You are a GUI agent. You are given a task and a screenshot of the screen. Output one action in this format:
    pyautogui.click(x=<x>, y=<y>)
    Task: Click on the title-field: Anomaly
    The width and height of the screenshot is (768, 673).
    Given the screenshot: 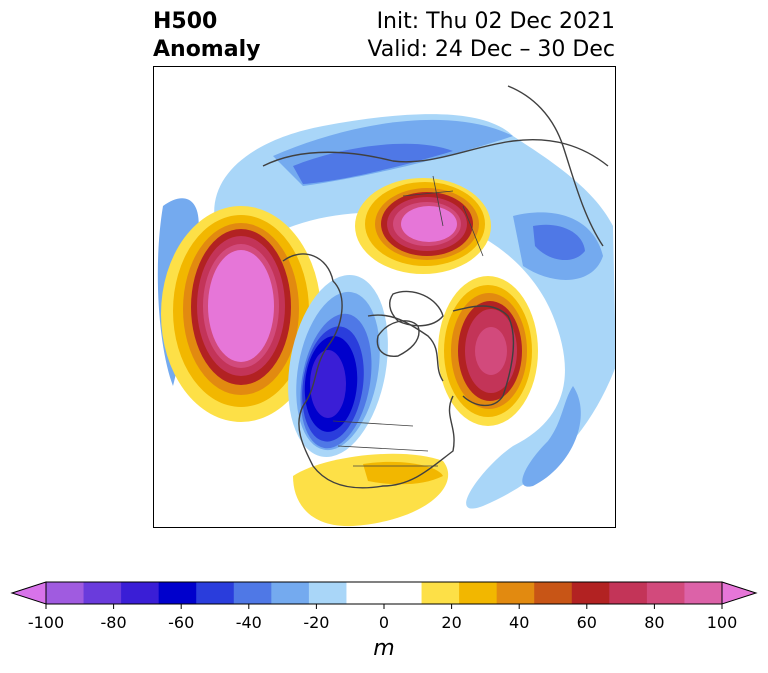 What is the action you would take?
    pyautogui.click(x=207, y=49)
    